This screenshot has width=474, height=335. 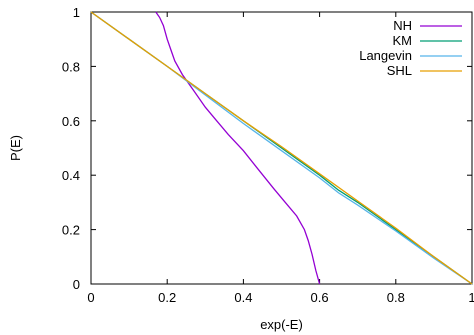 What do you see at coordinates (320, 297) in the screenshot?
I see `x-tick-label: 0.6` at bounding box center [320, 297].